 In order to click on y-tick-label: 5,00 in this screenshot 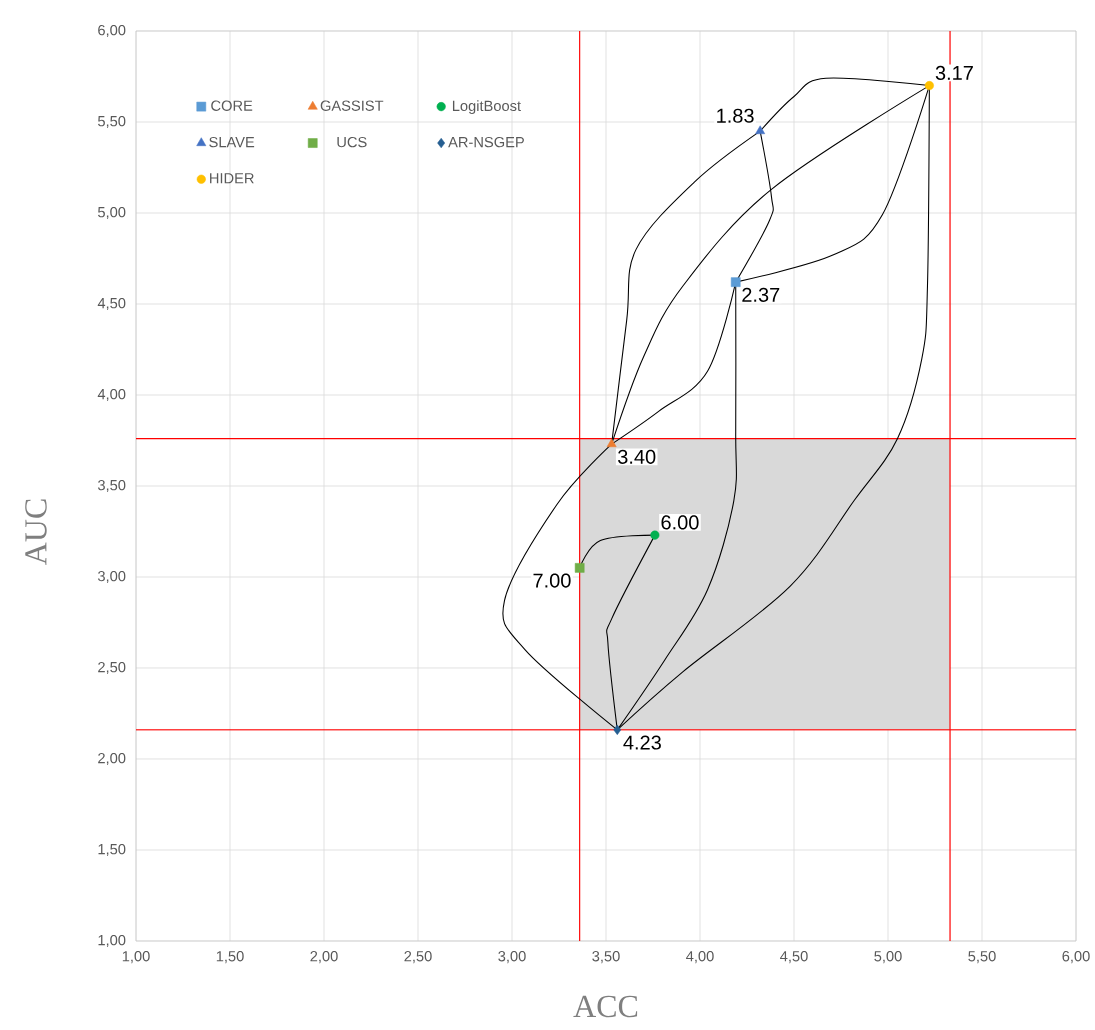, I will do `click(112, 213)`.